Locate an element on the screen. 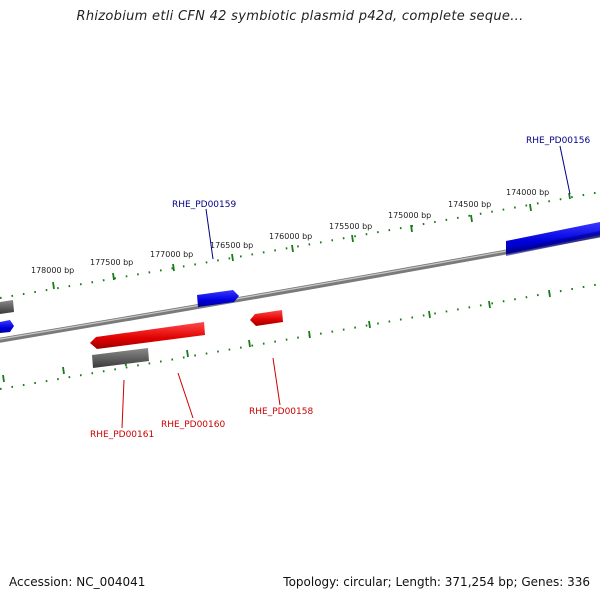 This screenshot has height=600, width=600. bp-label: 176000 bp is located at coordinates (290, 236).